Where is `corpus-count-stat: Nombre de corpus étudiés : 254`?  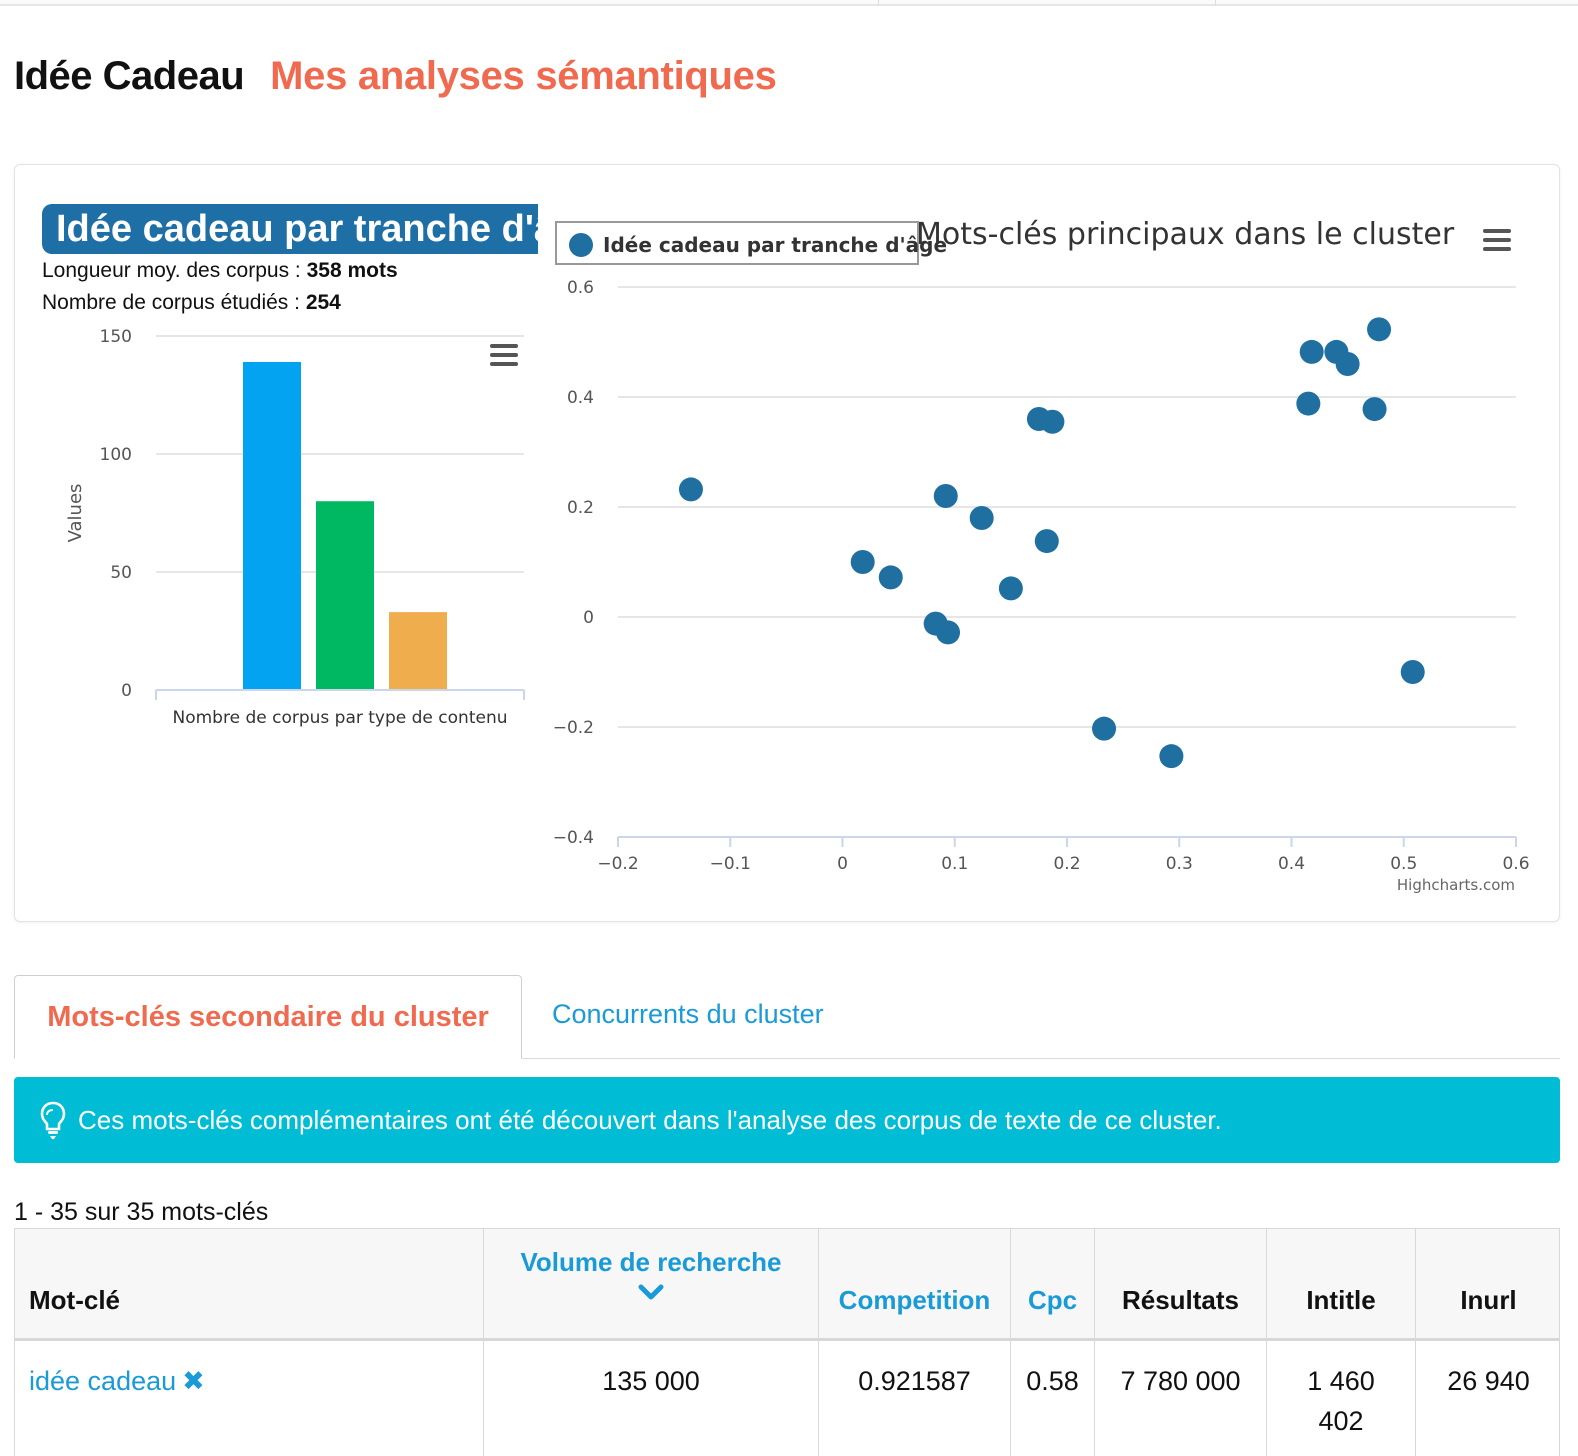
corpus-count-stat: Nombre de corpus étudiés : 254 is located at coordinates (191, 303).